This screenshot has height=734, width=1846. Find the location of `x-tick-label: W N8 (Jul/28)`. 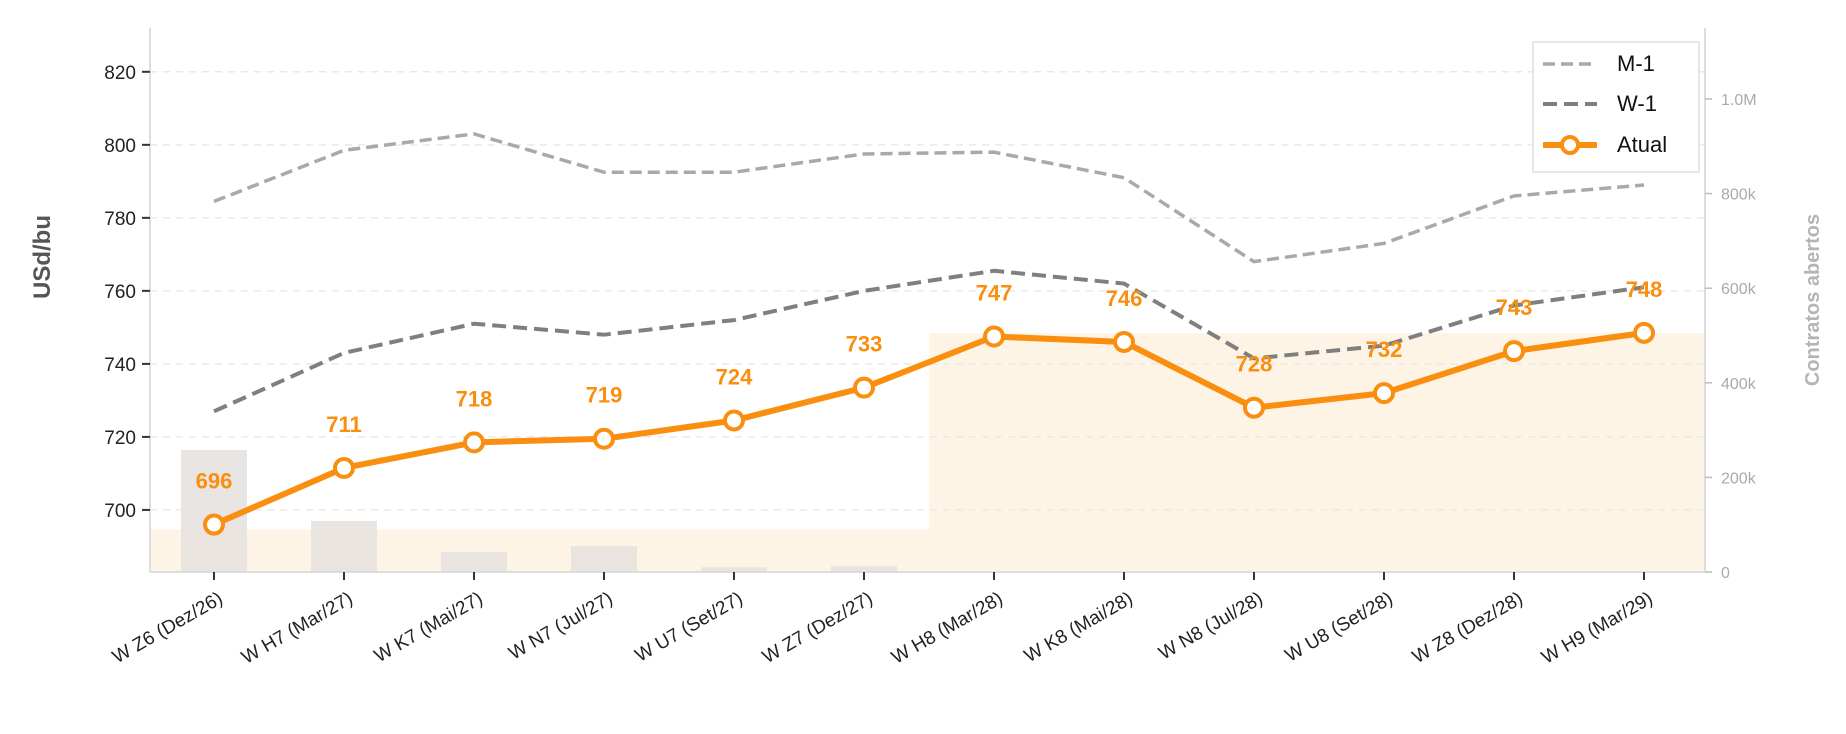

x-tick-label: W N8 (Jul/28) is located at coordinates (1210, 626).